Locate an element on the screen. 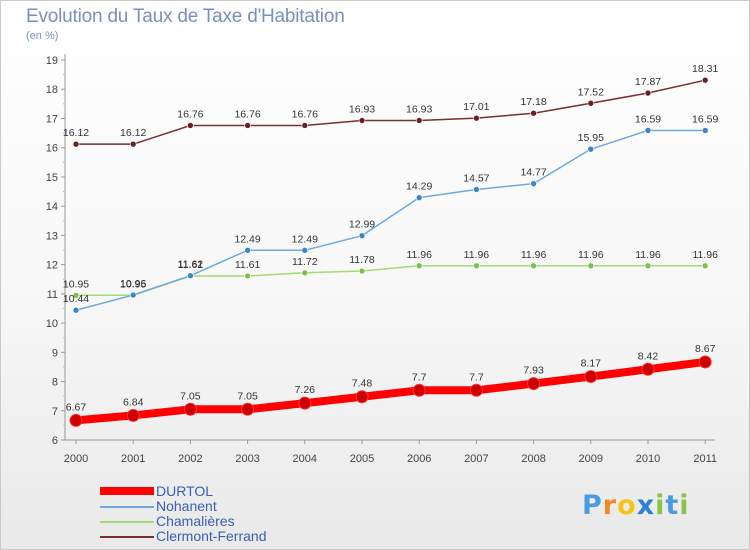  y-tick-label: 9 is located at coordinates (55, 353).